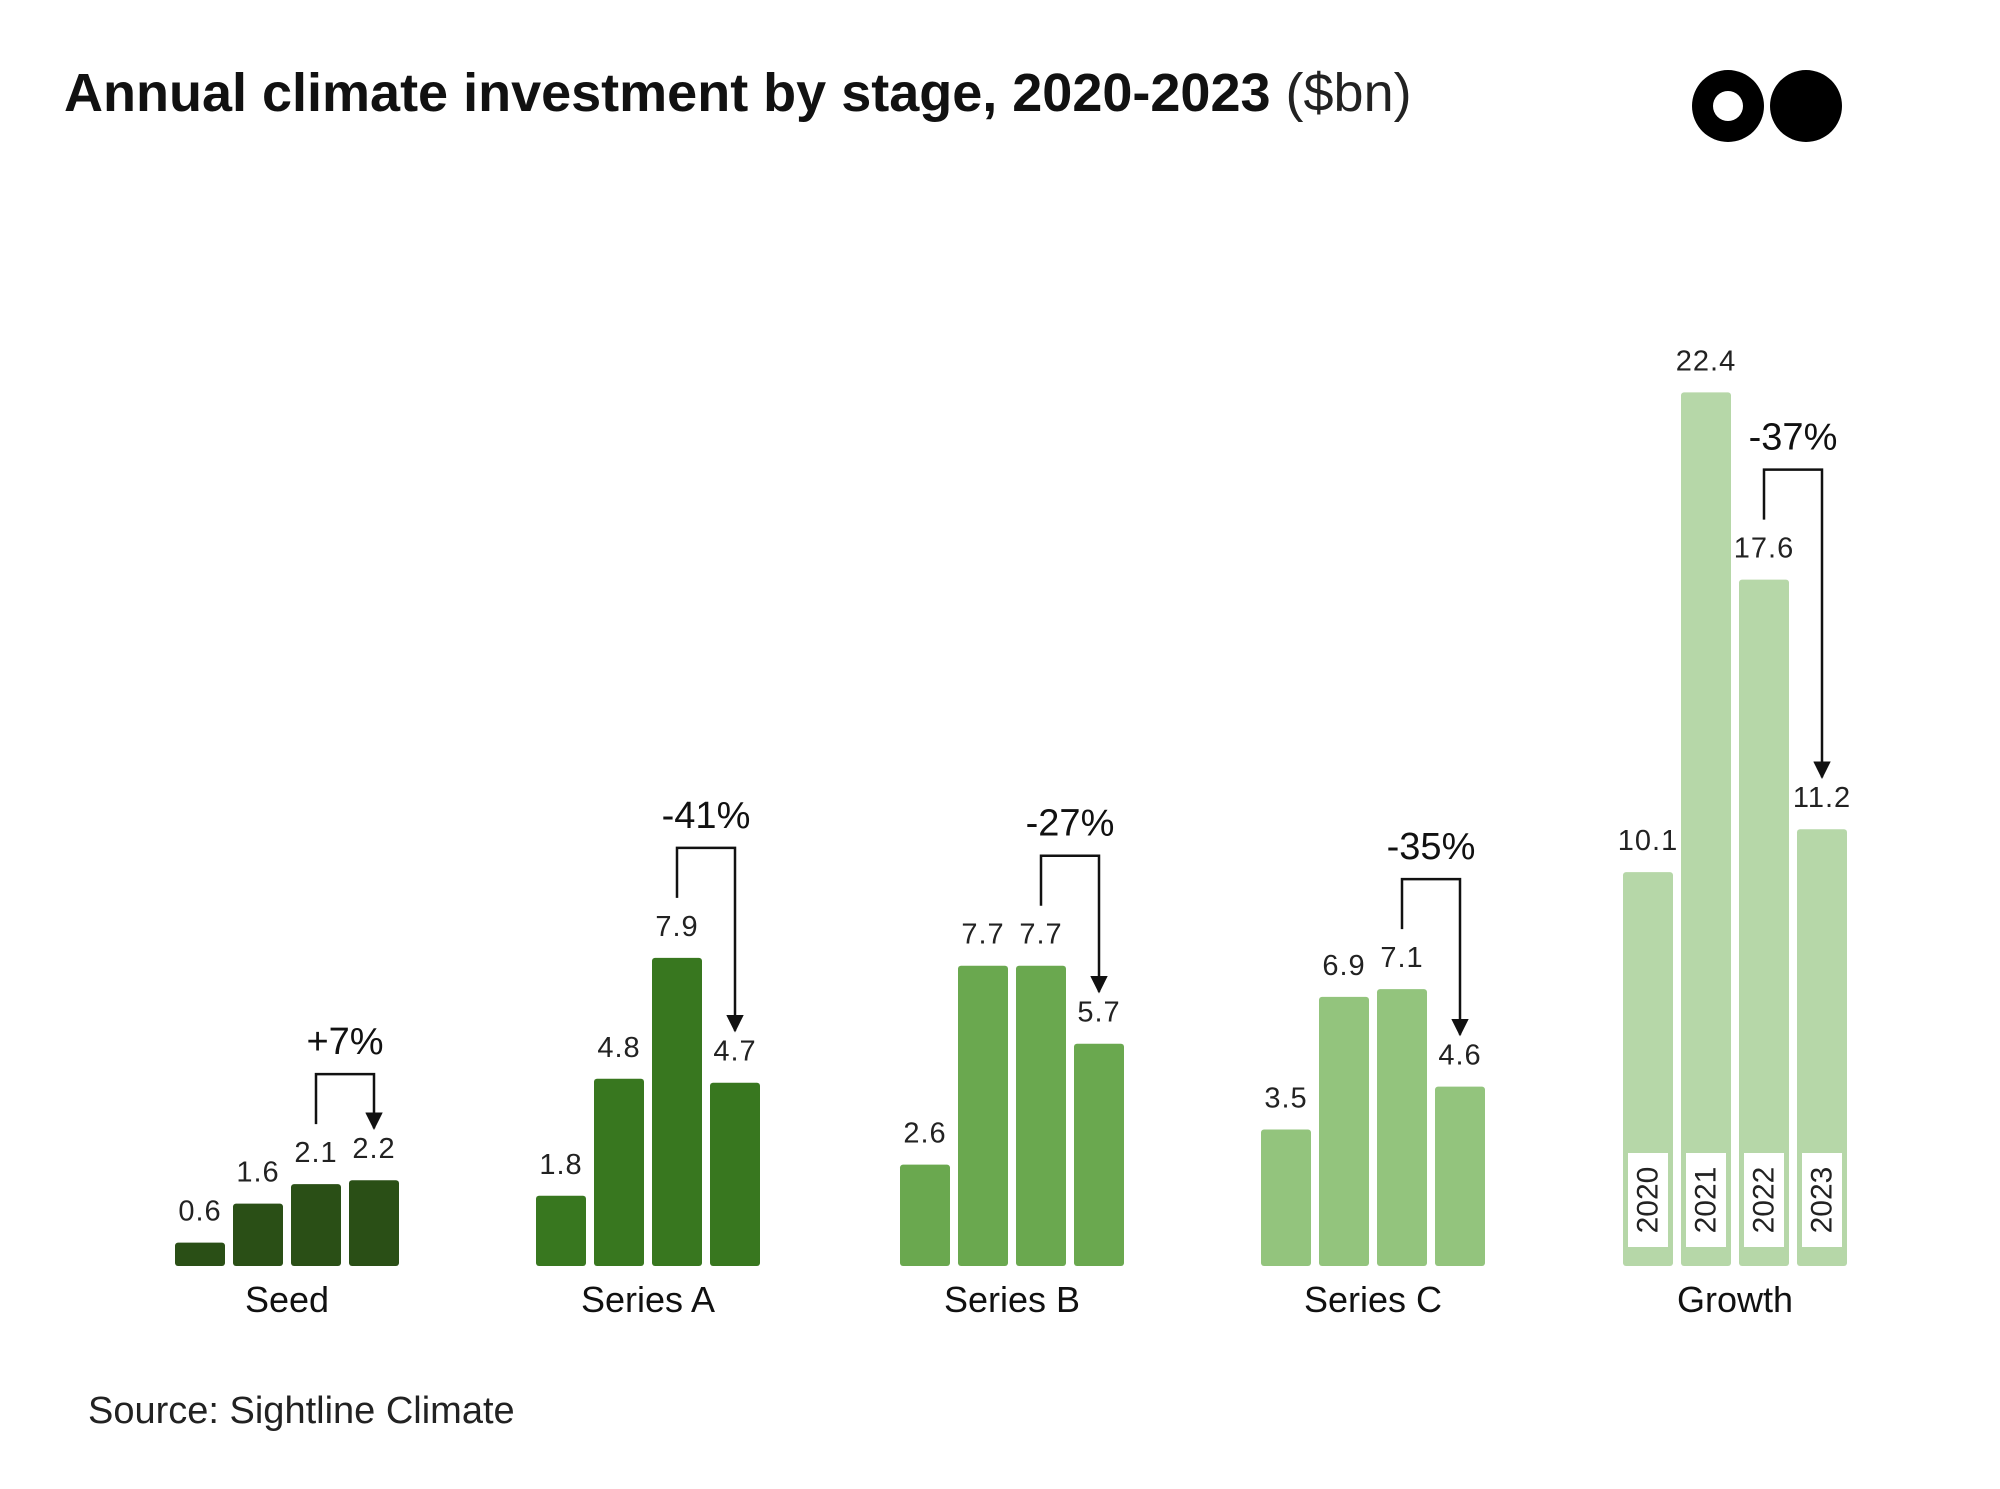 The width and height of the screenshot is (2000, 1489). I want to click on year-label: 2023, so click(1822, 1200).